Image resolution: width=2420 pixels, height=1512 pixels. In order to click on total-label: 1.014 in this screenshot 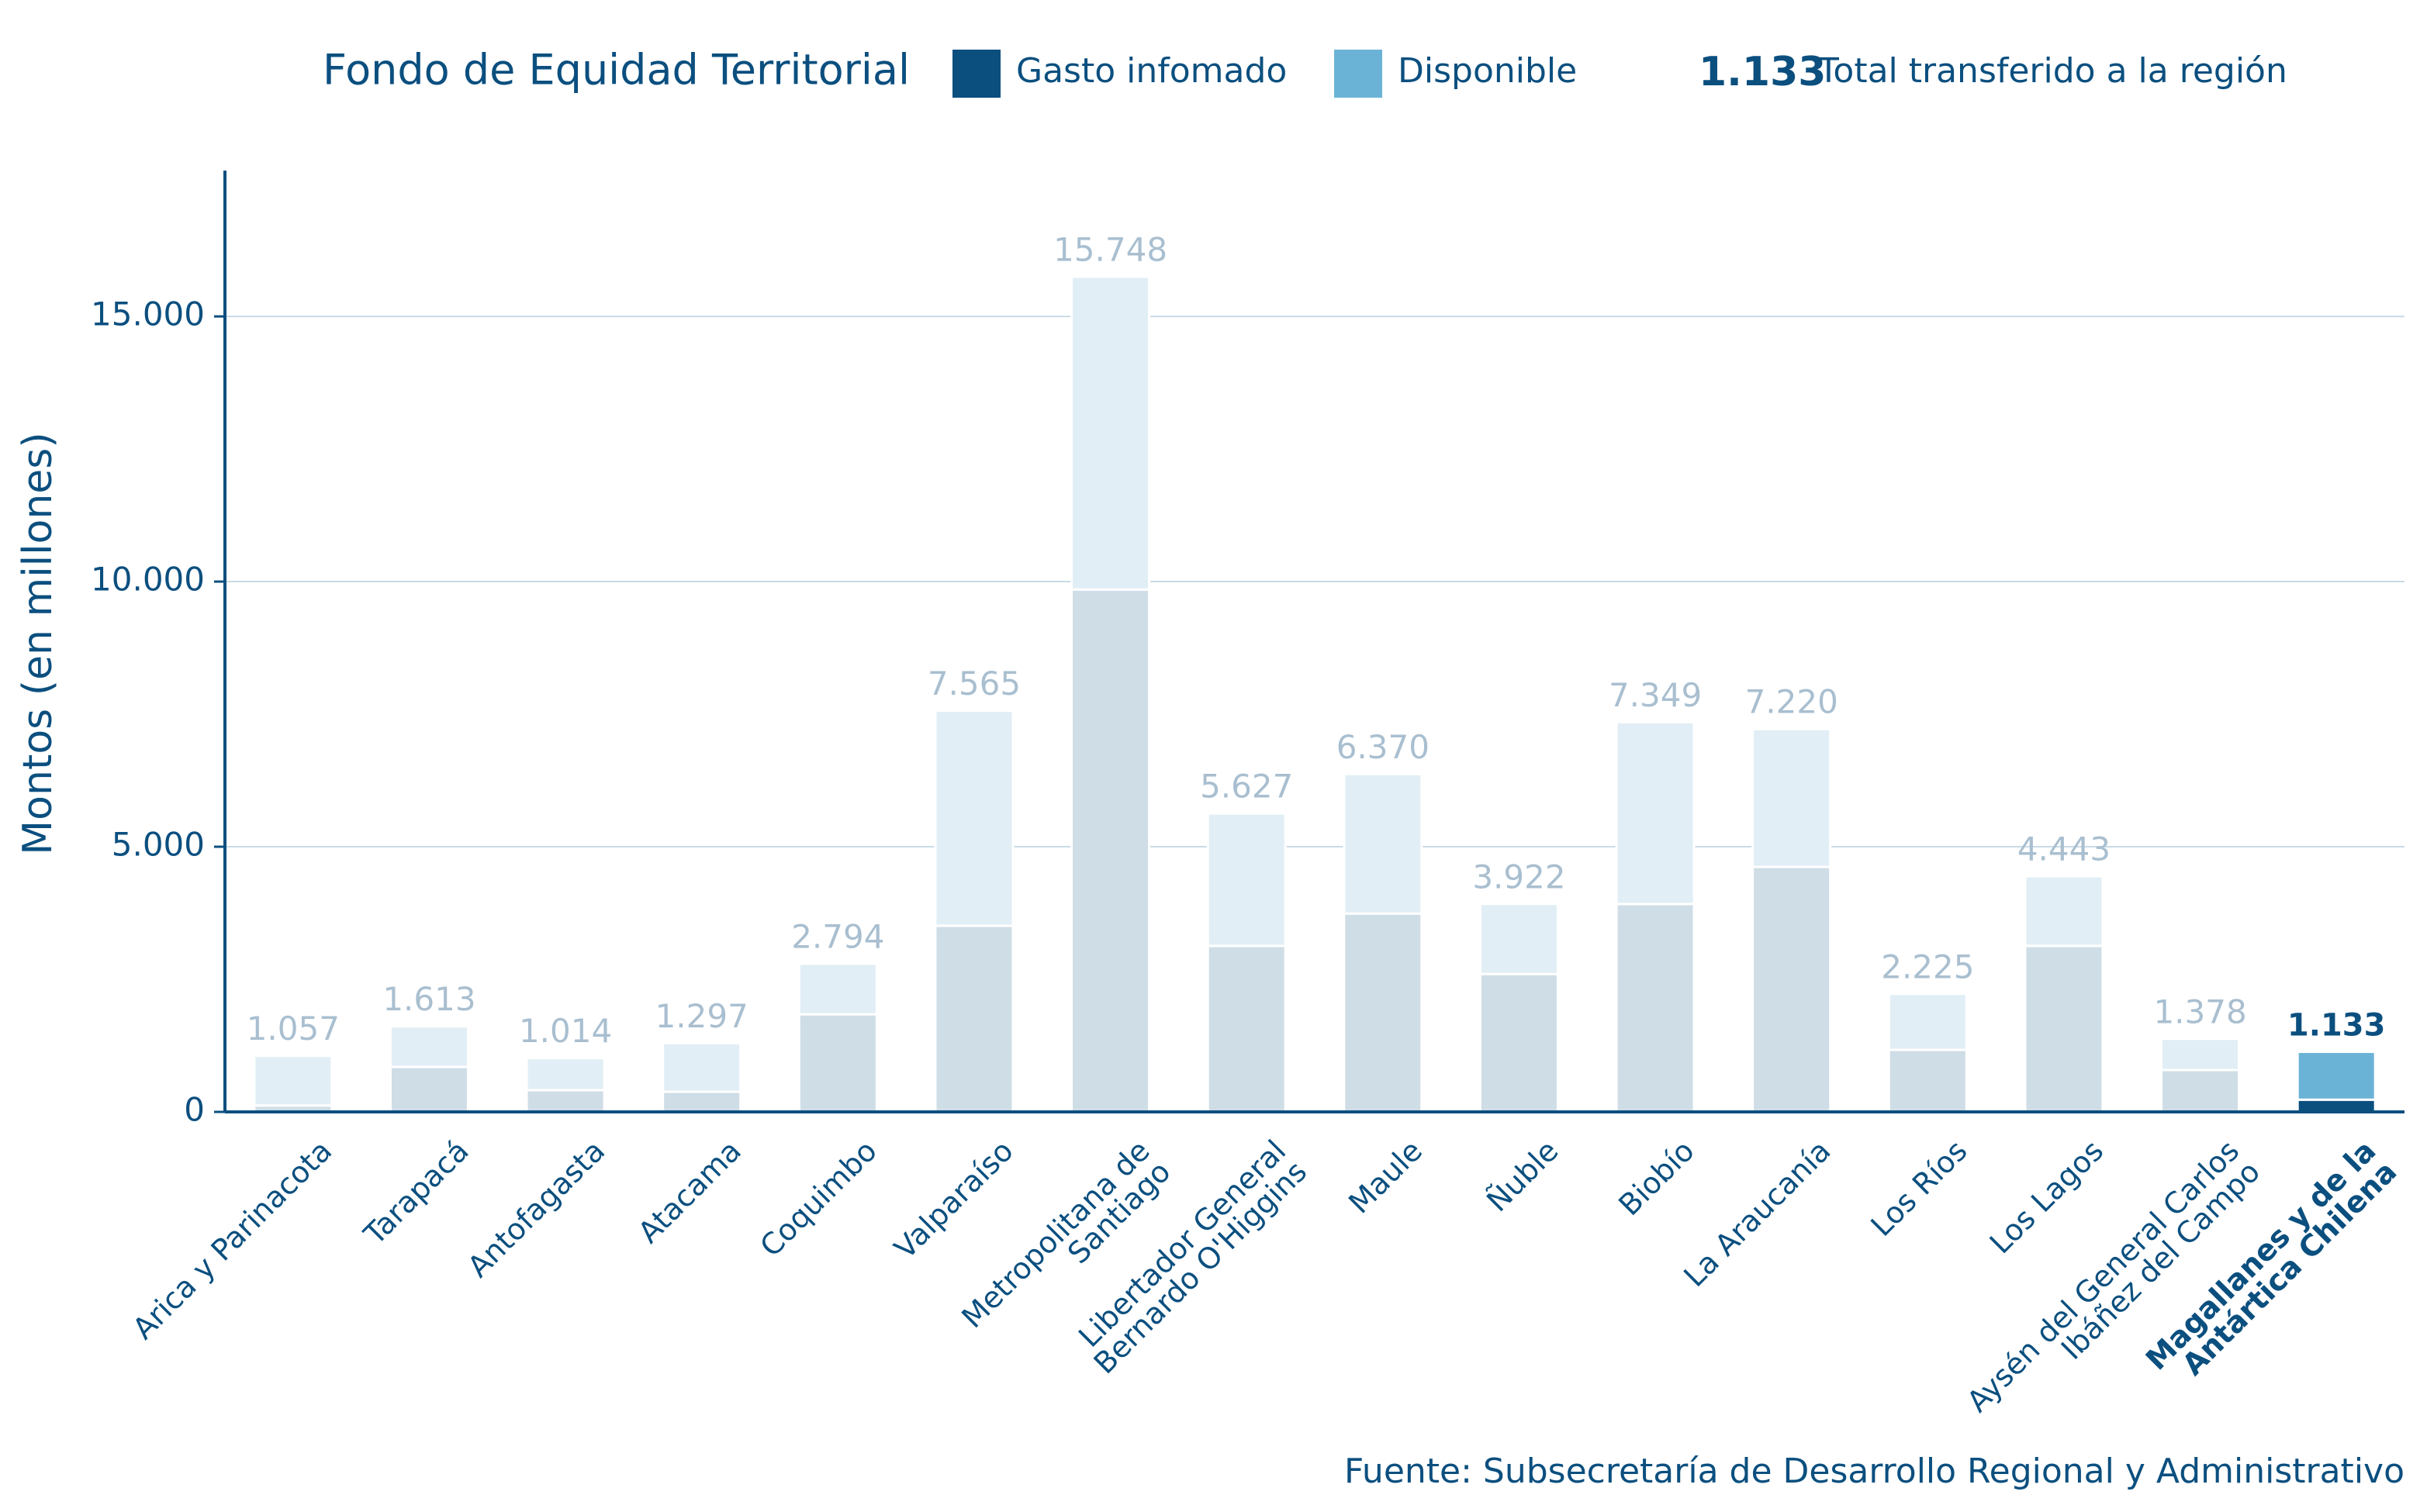, I will do `click(565, 1031)`.